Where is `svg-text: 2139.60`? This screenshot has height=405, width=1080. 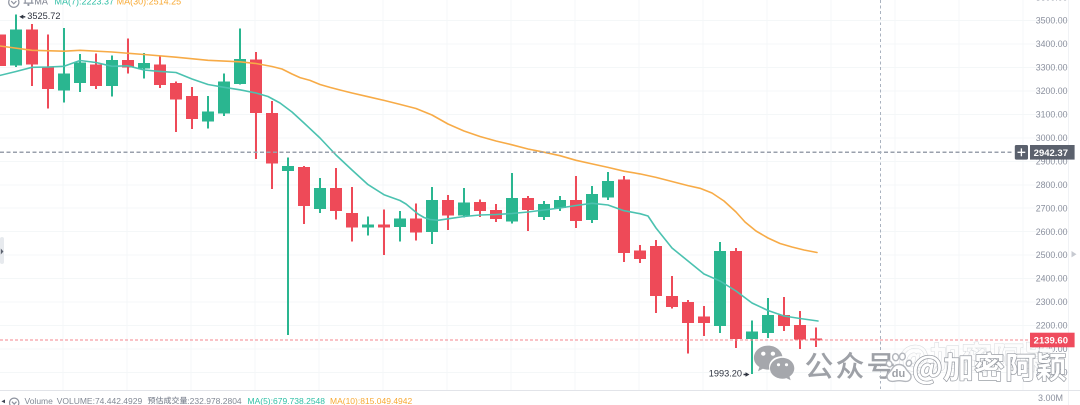
svg-text: 2139.60 is located at coordinates (1051, 341).